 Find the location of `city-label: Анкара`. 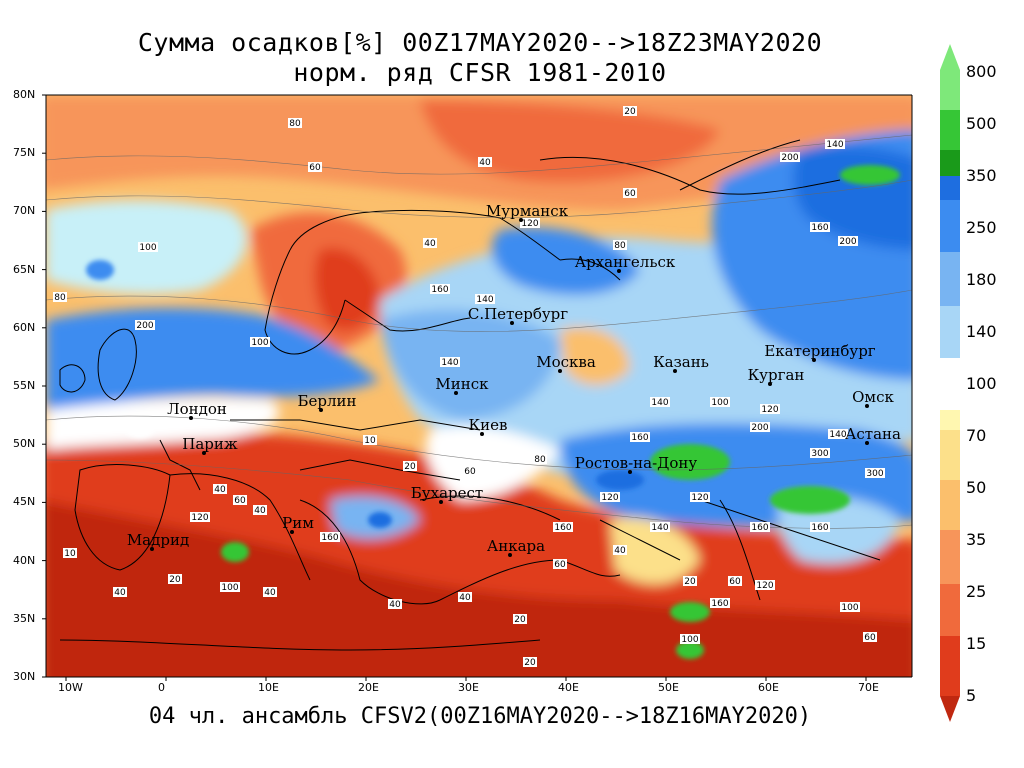

city-label: Анкара is located at coordinates (516, 546).